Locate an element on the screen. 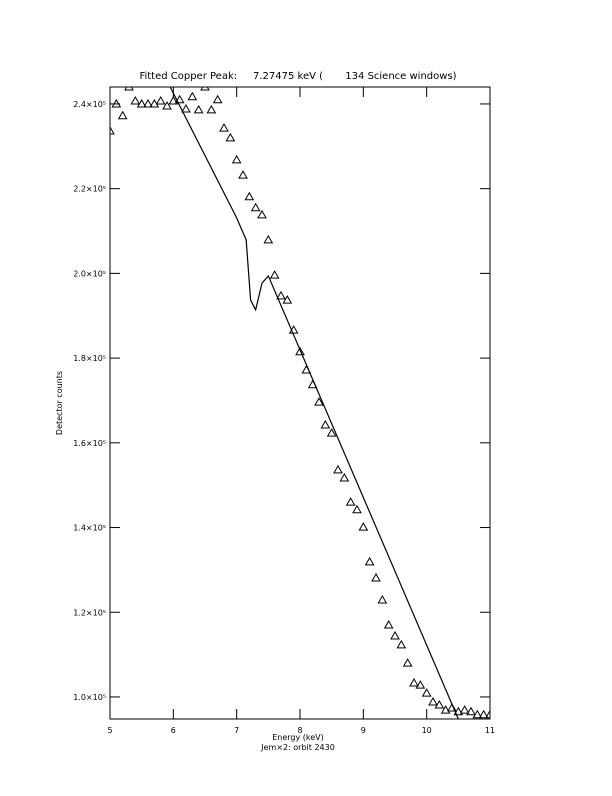 Image resolution: width=612 pixels, height=796 pixels. x-tick-label: 9 is located at coordinates (363, 730).